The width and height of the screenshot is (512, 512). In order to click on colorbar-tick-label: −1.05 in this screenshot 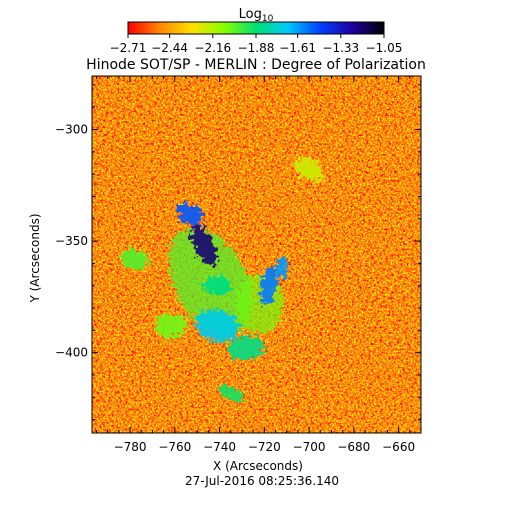, I will do `click(384, 48)`.